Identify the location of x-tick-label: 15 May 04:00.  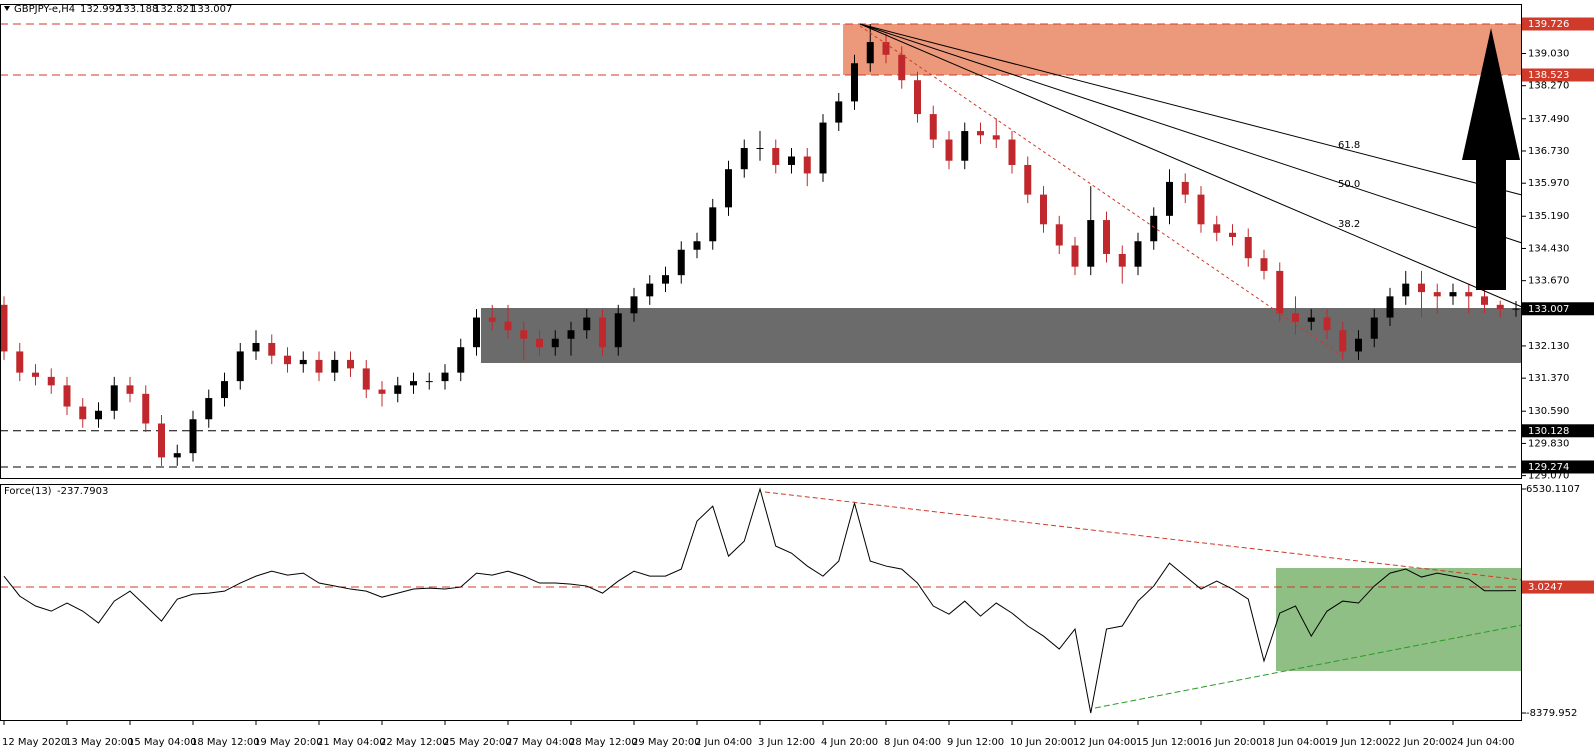
(162, 742).